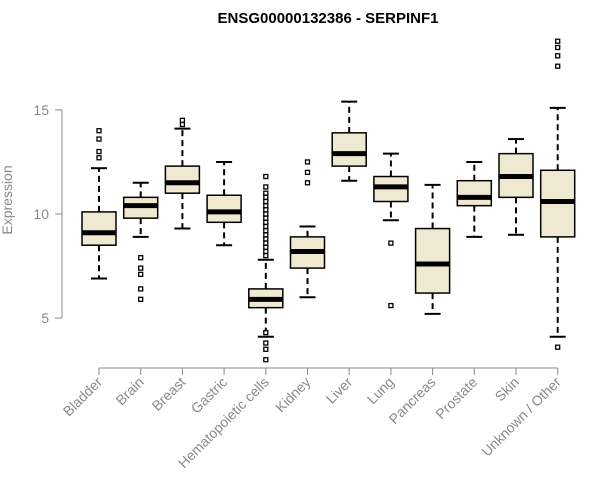 The image size is (600, 500). Describe the element at coordinates (7, 199) in the screenshot. I see `y-axis-label: Expression` at that location.